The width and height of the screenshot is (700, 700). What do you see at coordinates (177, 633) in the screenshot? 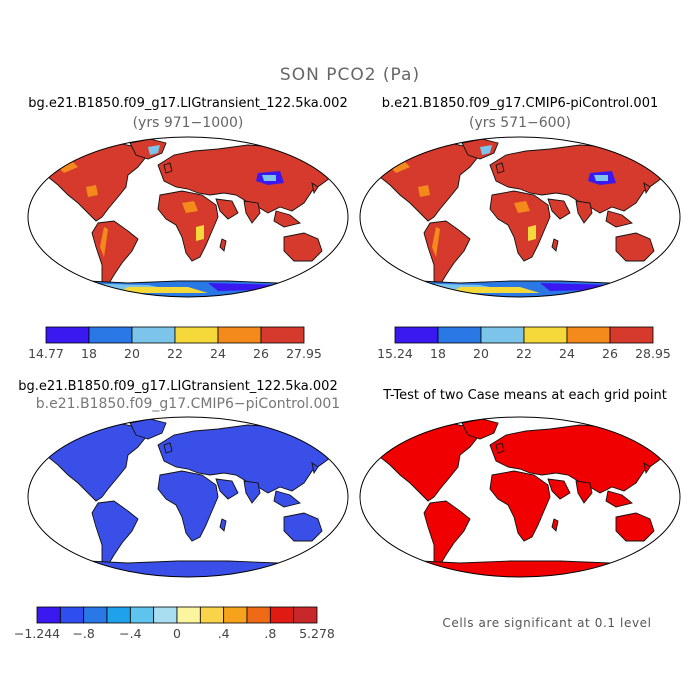
I see `colorbar-tick-label: 0` at bounding box center [177, 633].